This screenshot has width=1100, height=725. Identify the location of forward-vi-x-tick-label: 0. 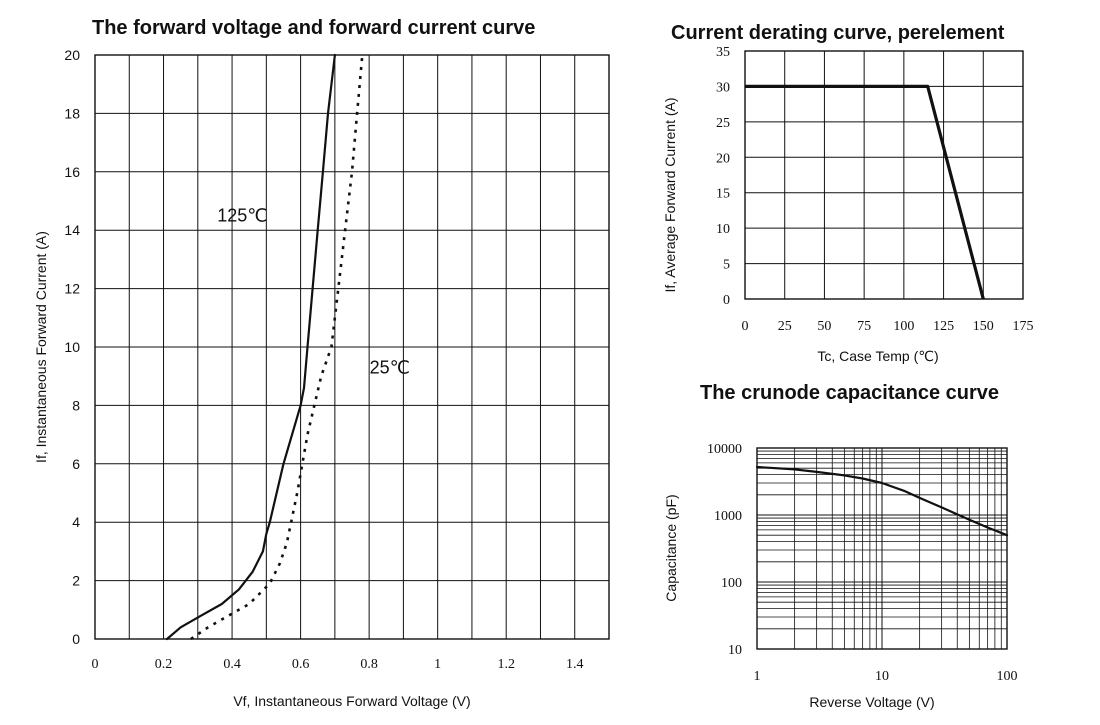
(95, 664).